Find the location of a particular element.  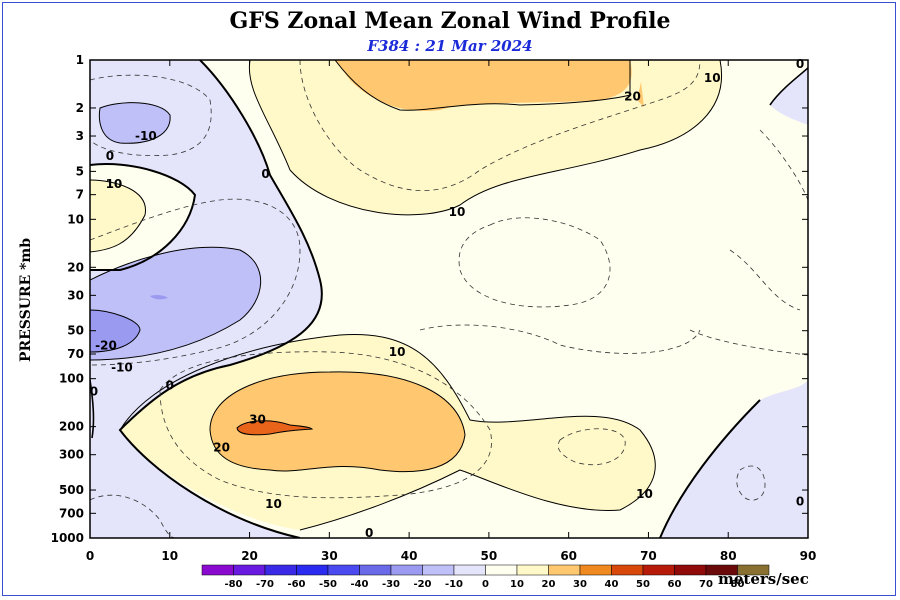

colorbar-label: -10 is located at coordinates (454, 584).